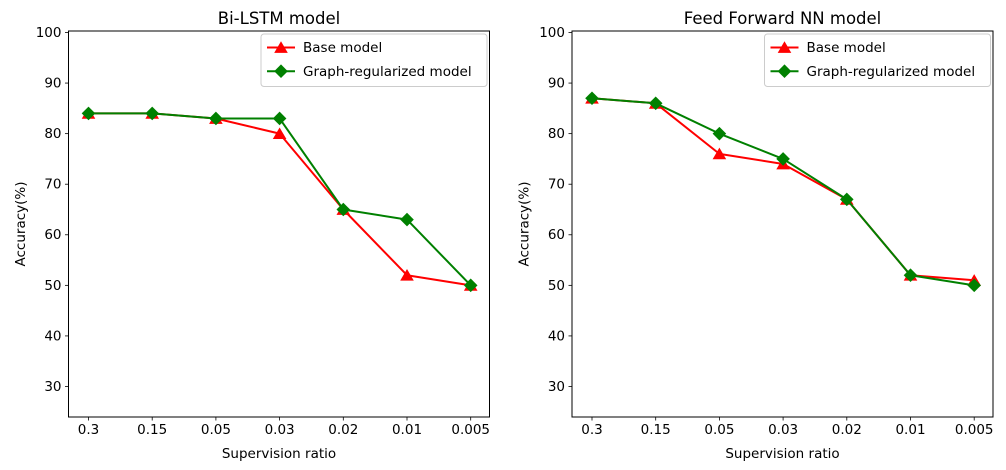 Image resolution: width=1006 pixels, height=470 pixels. I want to click on series-line-base, so click(279, 199).